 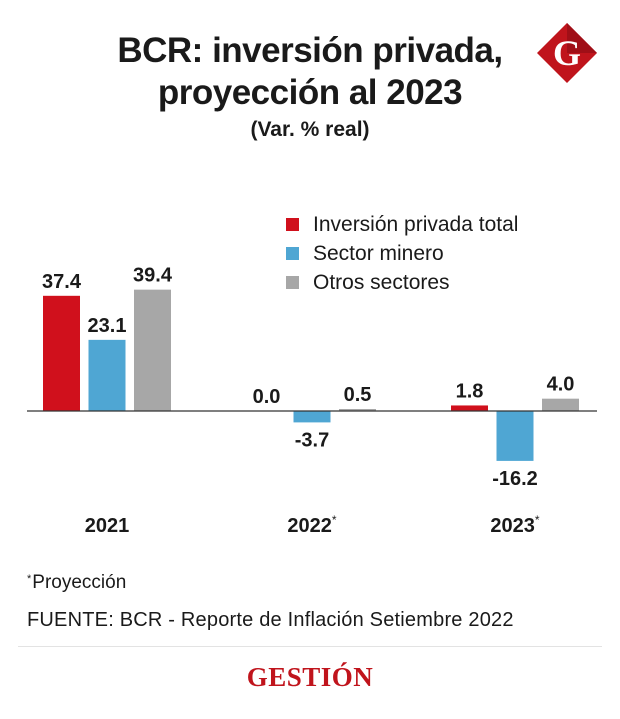 I want to click on legend-label-minero: Sector minero, so click(x=378, y=253).